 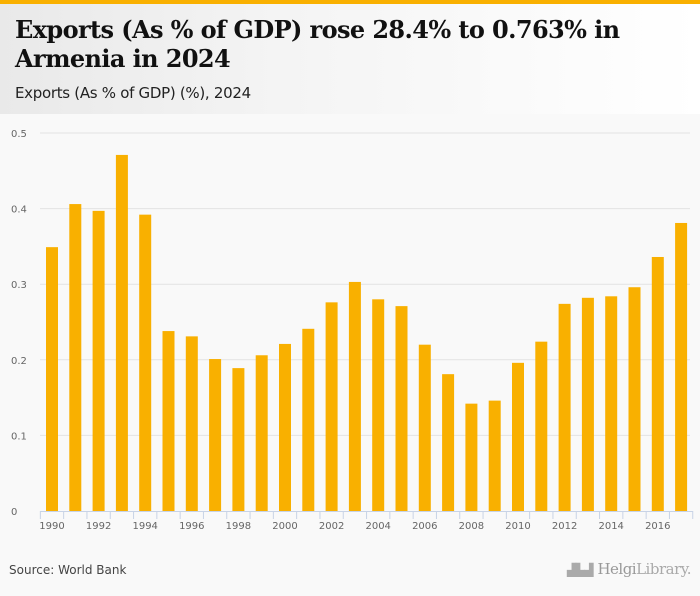 I want to click on bar-2014, so click(x=611, y=403).